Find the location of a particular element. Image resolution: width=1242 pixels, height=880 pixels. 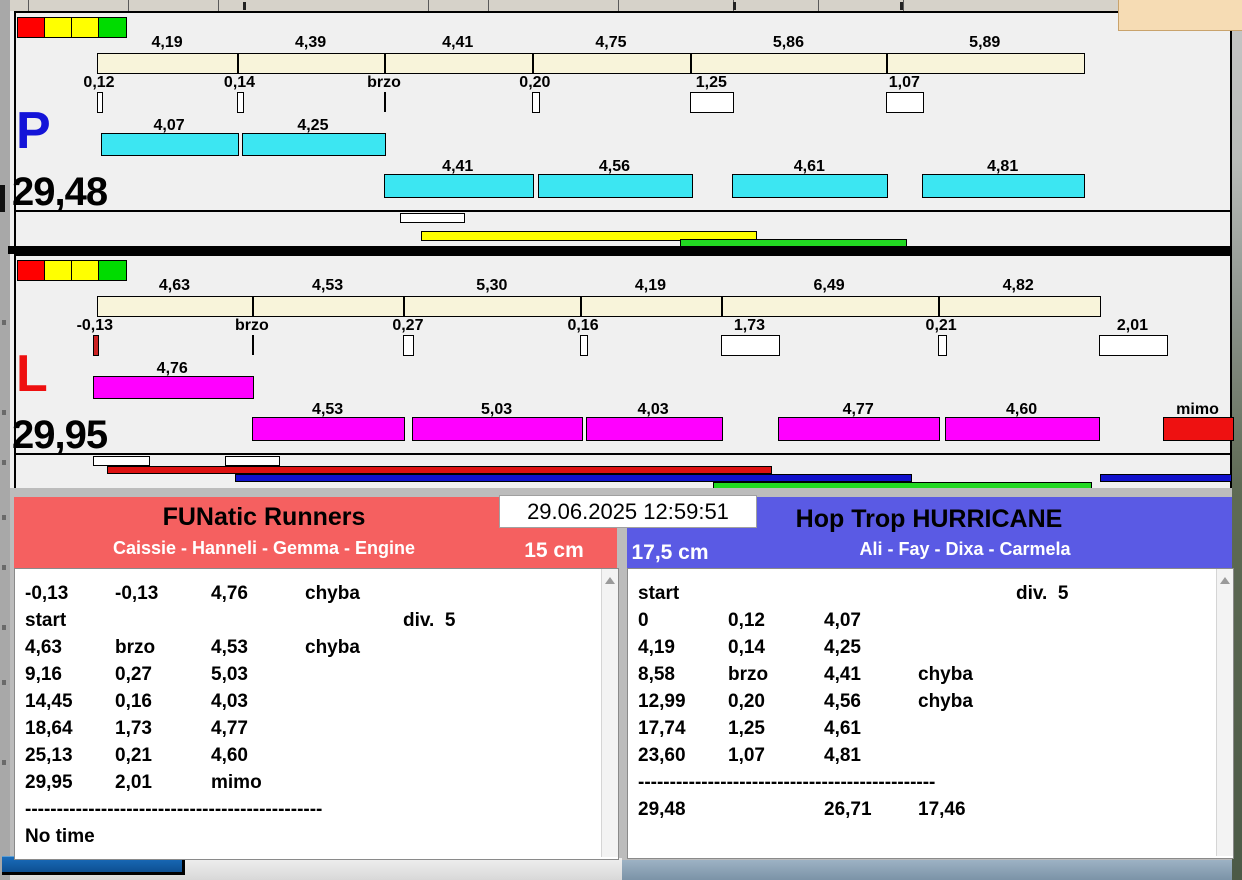

table-cell: 29,48 is located at coordinates (662, 809).